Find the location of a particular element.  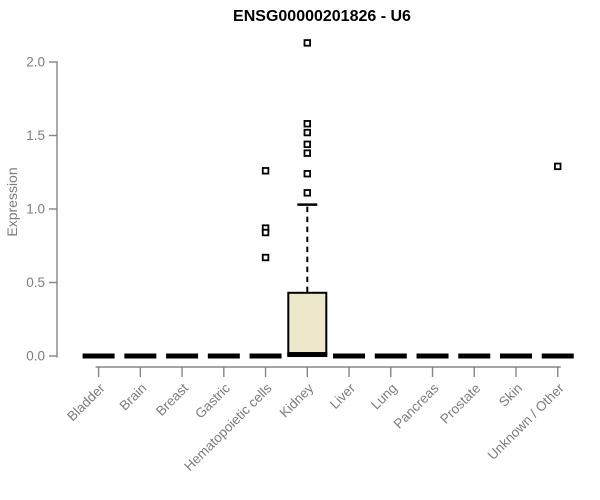

category-label: Skin is located at coordinates (510, 395).